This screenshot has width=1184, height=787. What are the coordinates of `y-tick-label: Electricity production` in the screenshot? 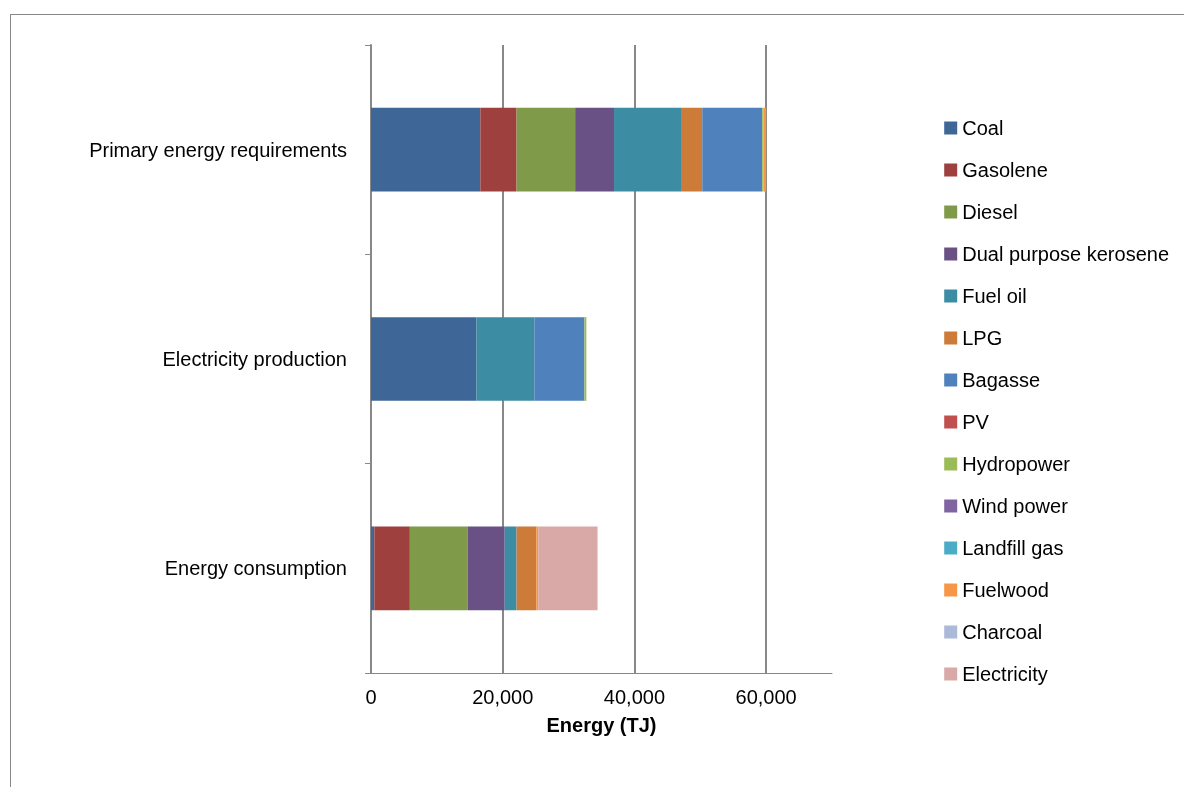 It's located at (254, 359).